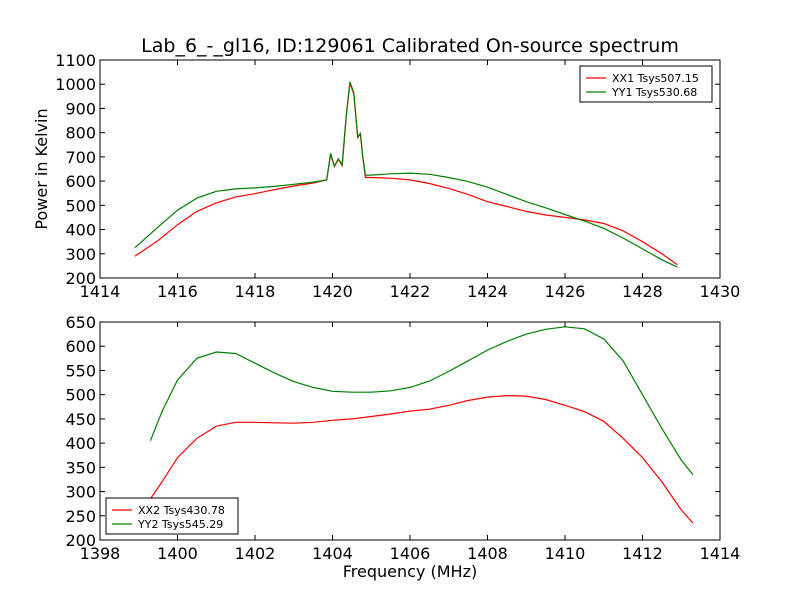 The image size is (800, 604). Describe the element at coordinates (75, 60) in the screenshot. I see `y-tick-label: 1100` at that location.